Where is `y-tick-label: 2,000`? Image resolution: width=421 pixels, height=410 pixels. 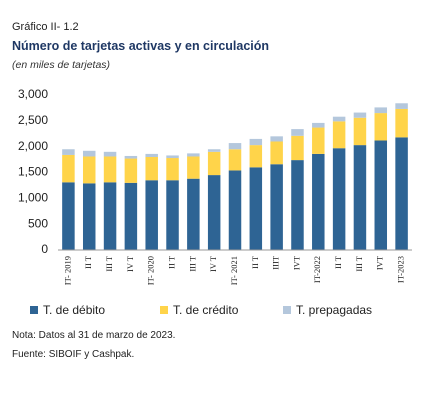 y-tick-label: 2,000 is located at coordinates (33, 146).